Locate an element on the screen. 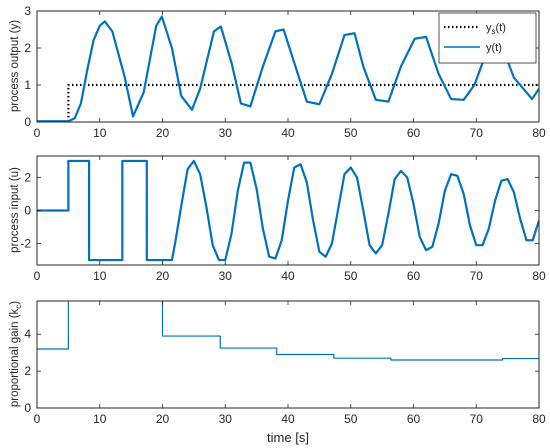  ytick-label: 3 is located at coordinates (27, 11).